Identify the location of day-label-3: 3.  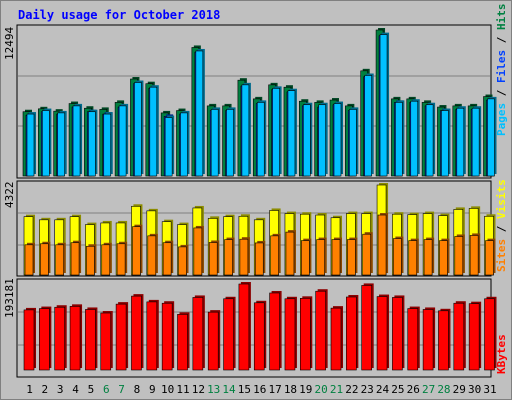
(60, 389).